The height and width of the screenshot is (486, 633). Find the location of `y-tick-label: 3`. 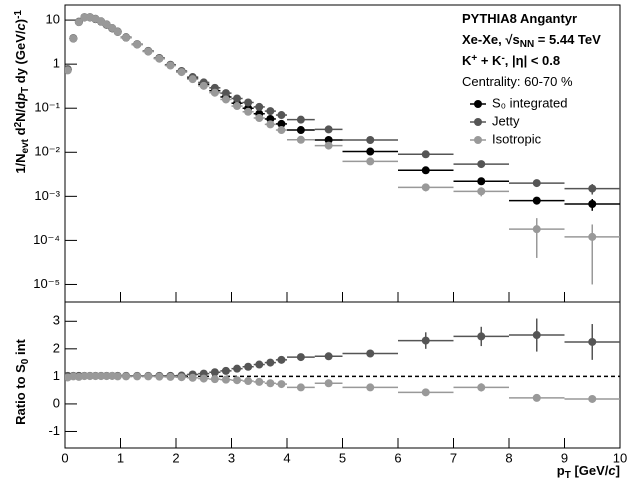

y-tick-label: 3 is located at coordinates (56, 320).